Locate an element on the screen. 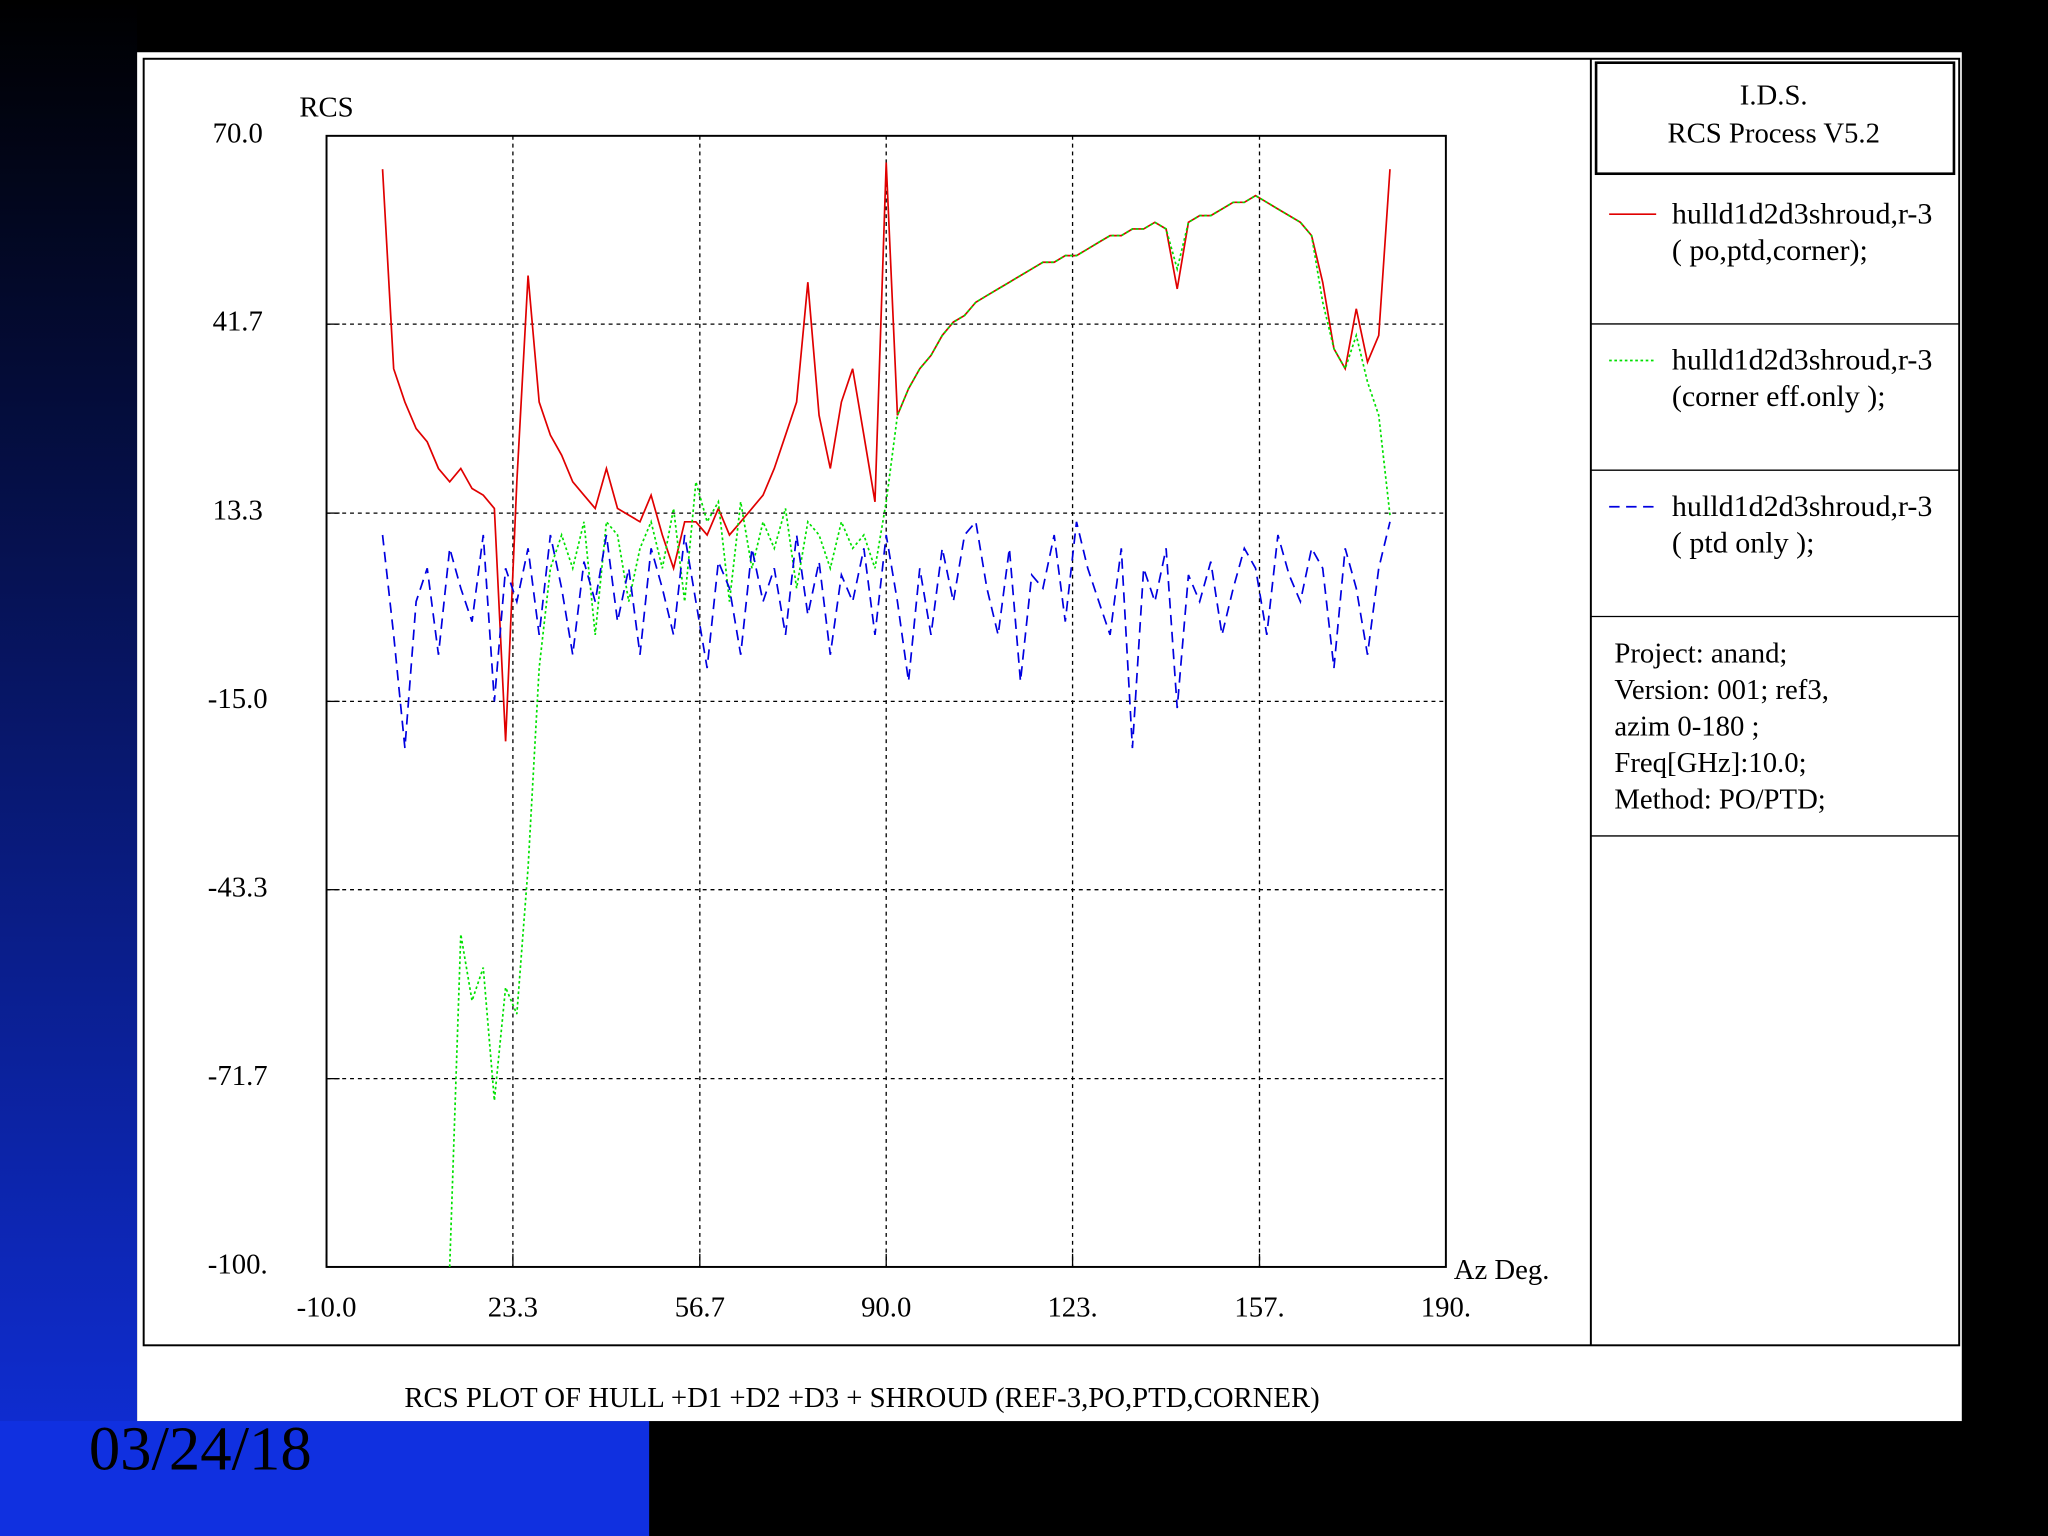  x-tick-label: 90.0 is located at coordinates (886, 1308).